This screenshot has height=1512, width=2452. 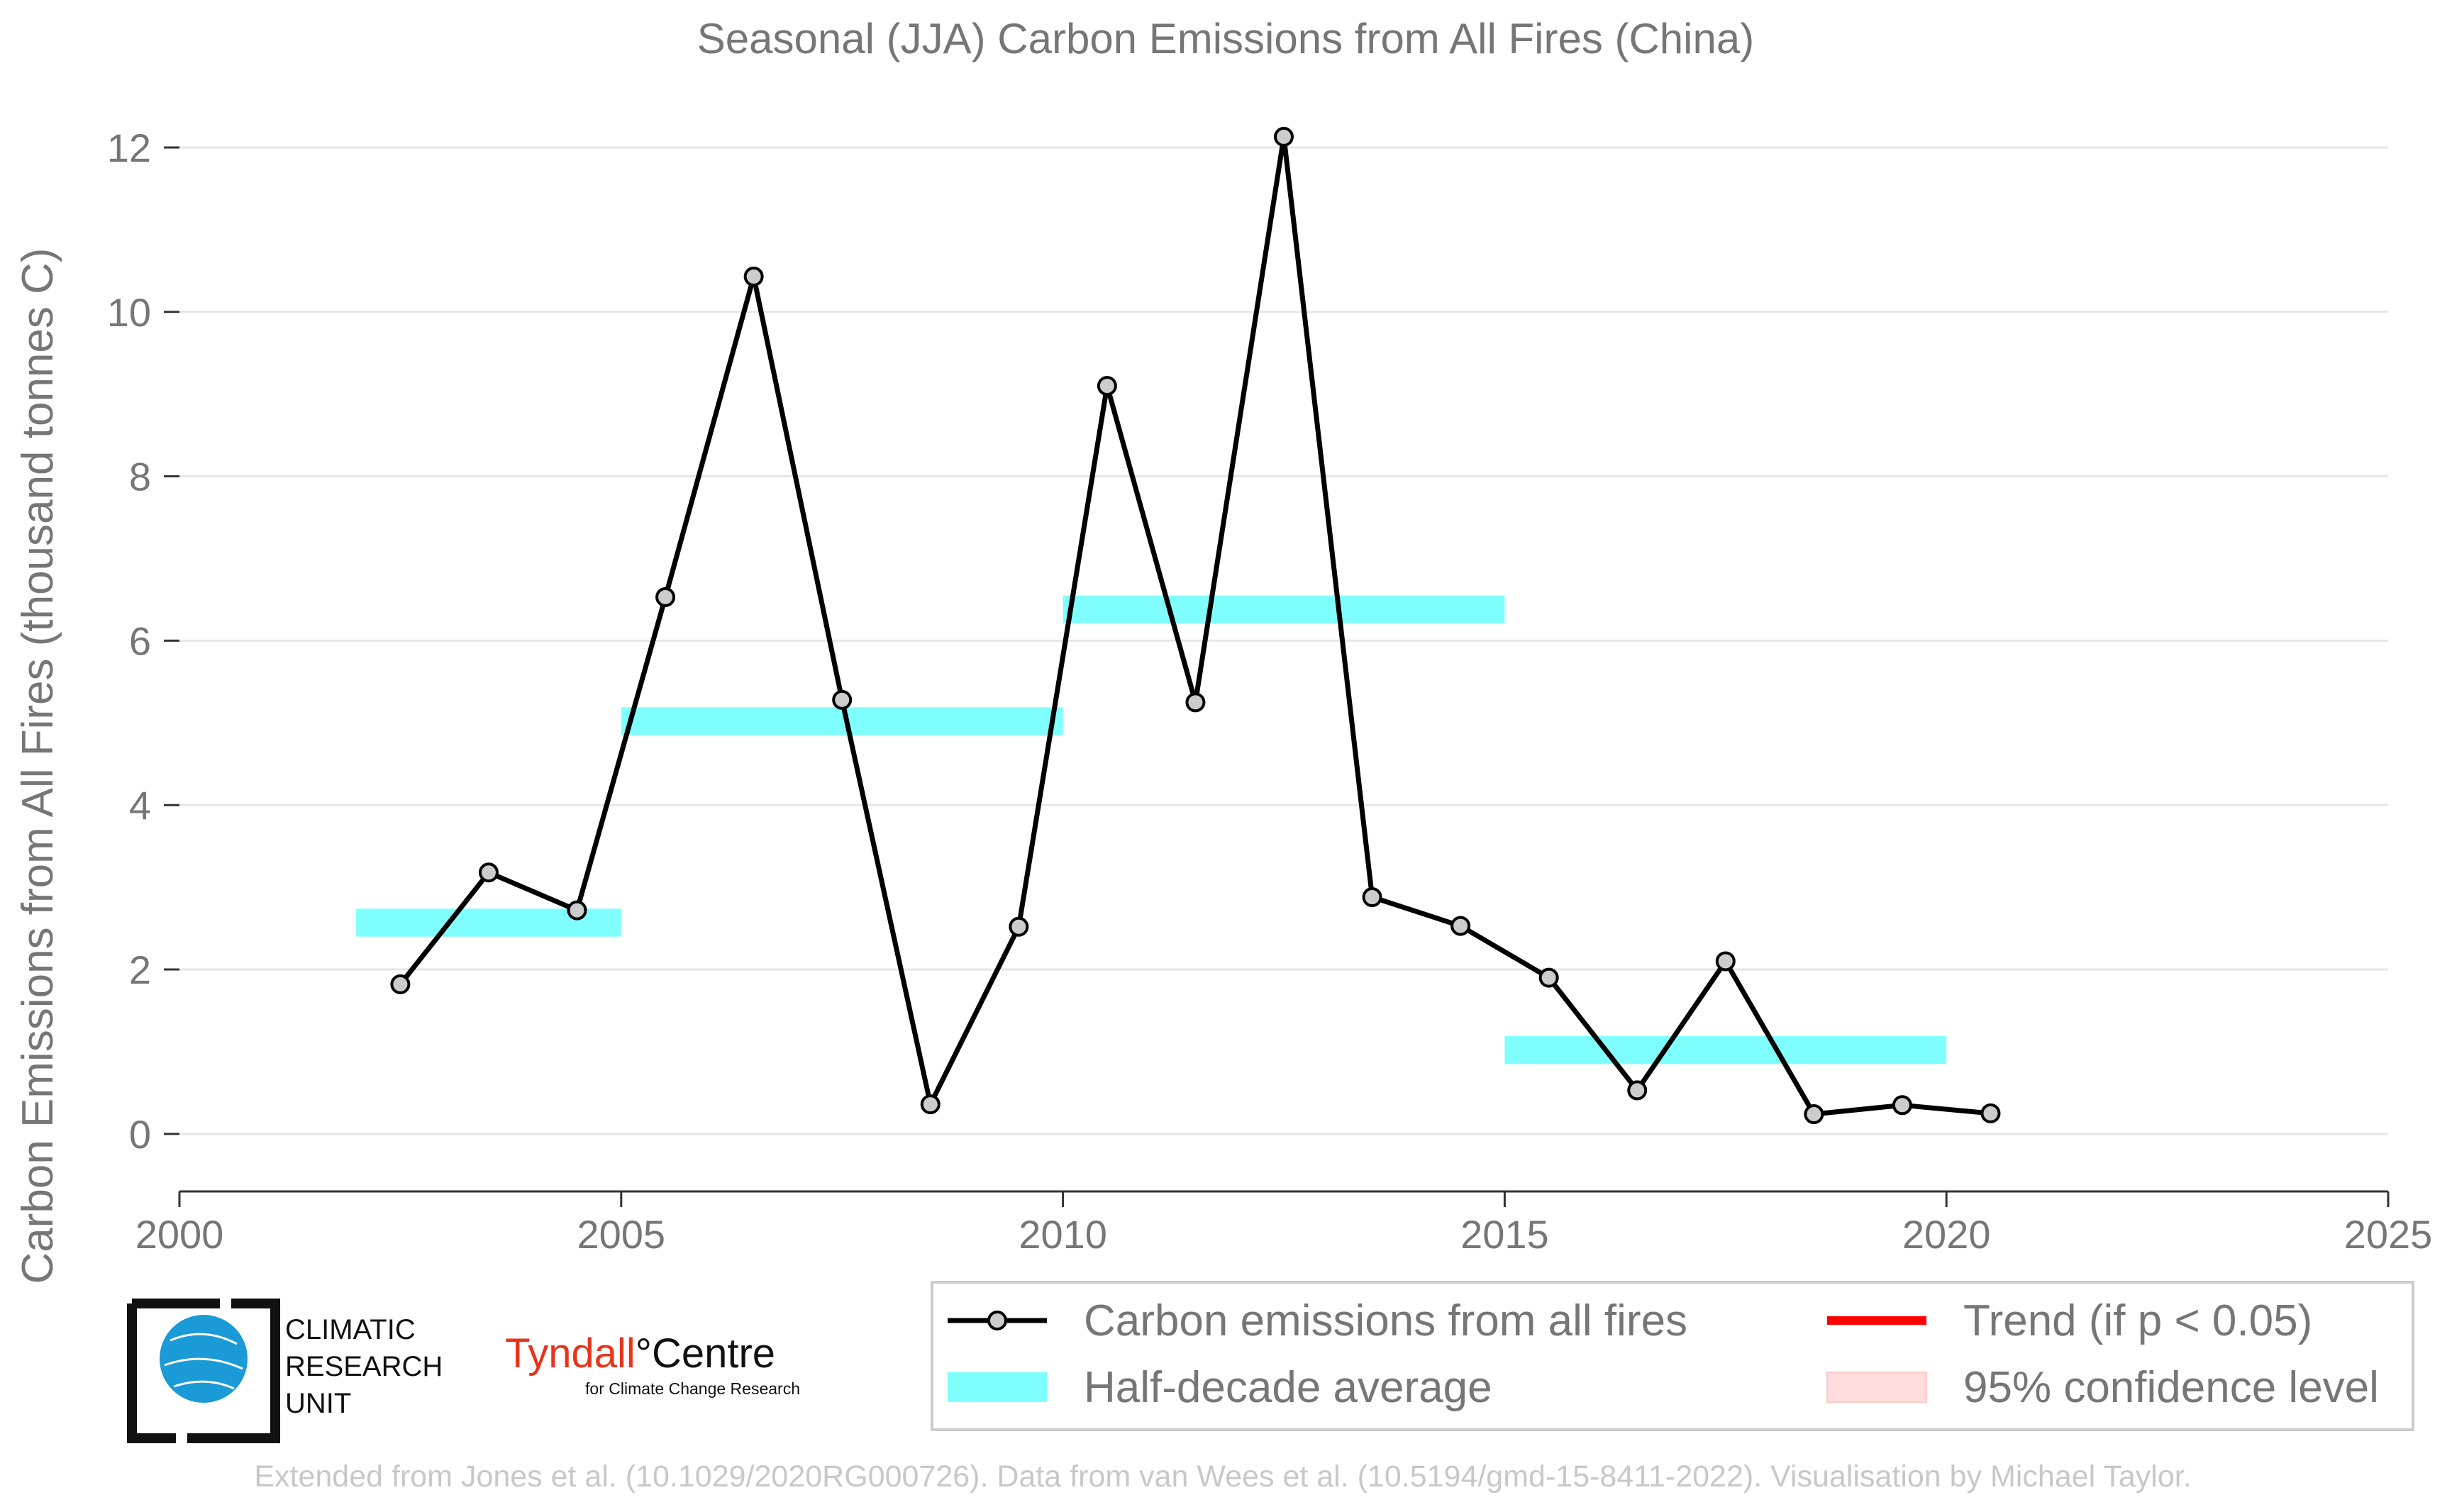 I want to click on y-tick-label-12: 12, so click(x=129, y=148).